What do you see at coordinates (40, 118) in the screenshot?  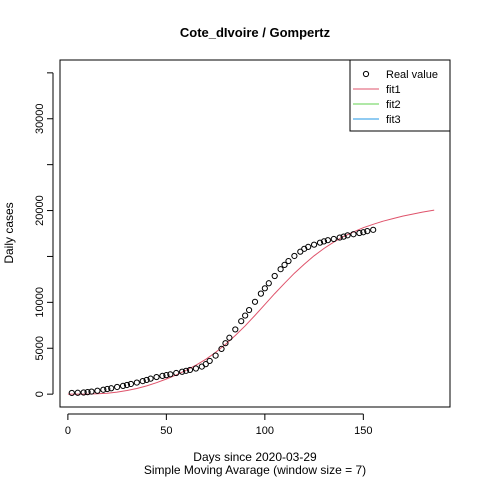 I see `y-tick-label: 30000` at bounding box center [40, 118].